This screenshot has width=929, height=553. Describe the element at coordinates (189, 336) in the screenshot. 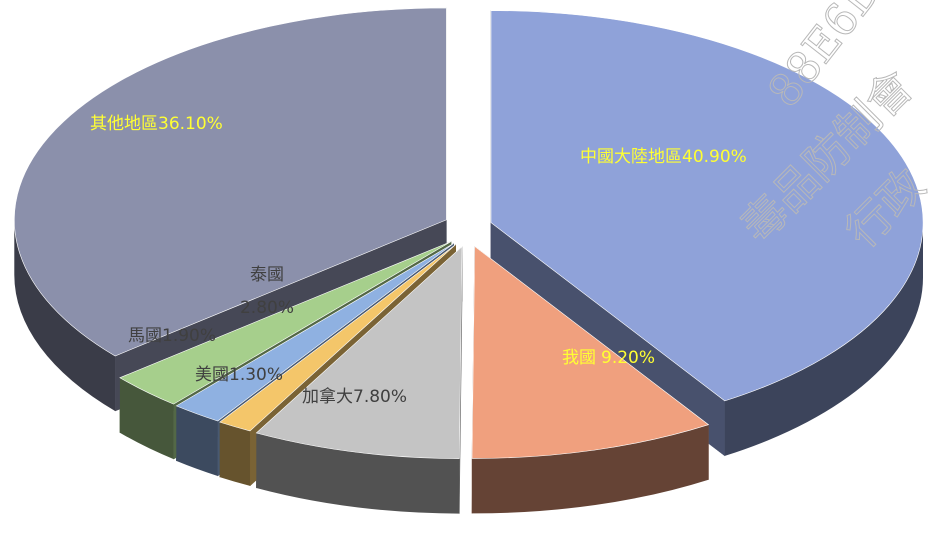

I see `label-value: 1.90%` at that location.